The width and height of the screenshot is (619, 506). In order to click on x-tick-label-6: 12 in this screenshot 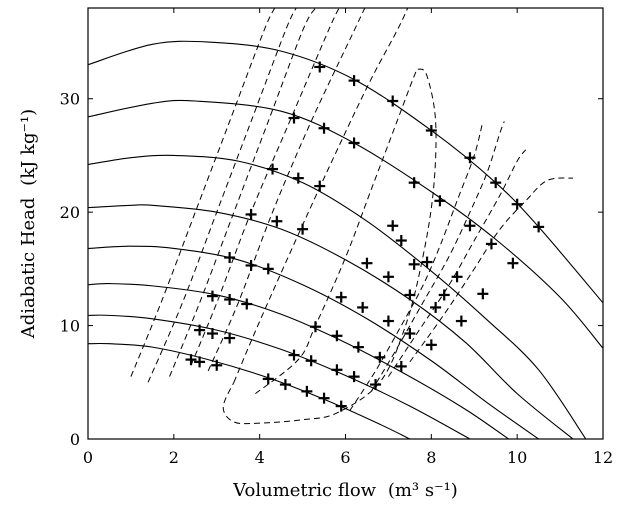, I will do `click(603, 457)`.